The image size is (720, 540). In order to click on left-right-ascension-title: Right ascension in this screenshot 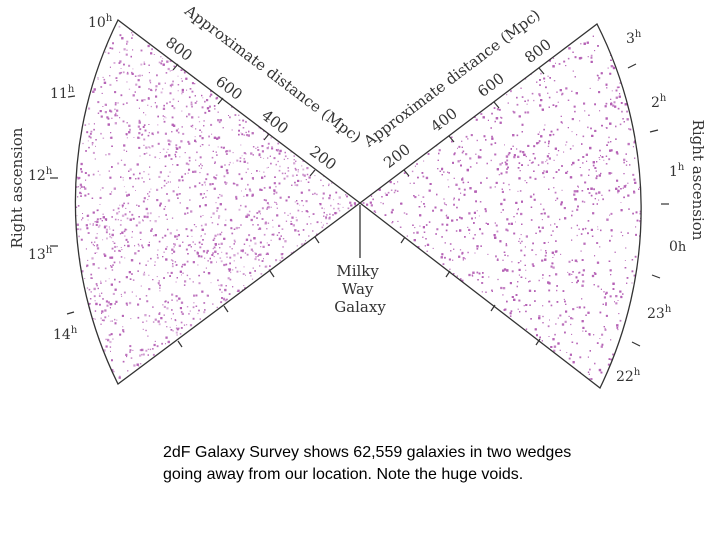, I will do `click(17, 187)`.